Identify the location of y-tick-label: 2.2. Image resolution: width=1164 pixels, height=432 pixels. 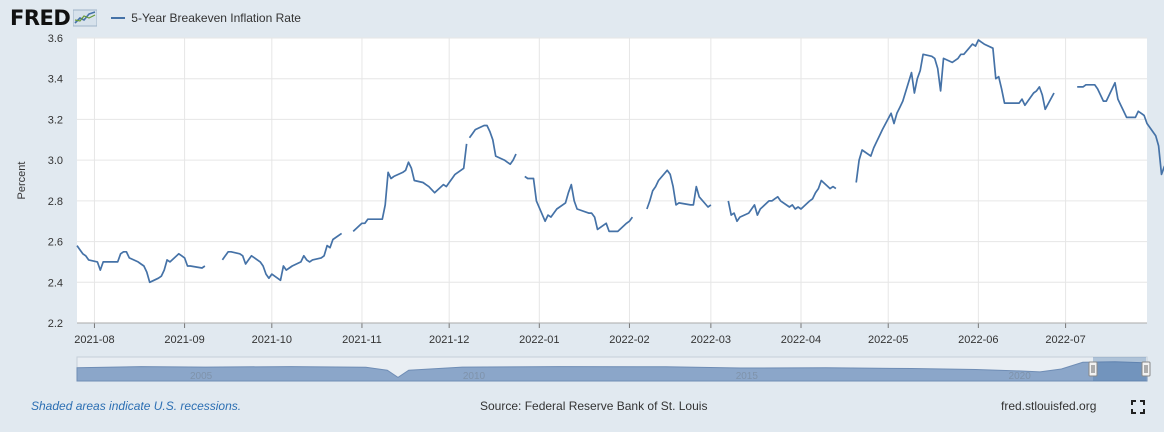
(55, 324).